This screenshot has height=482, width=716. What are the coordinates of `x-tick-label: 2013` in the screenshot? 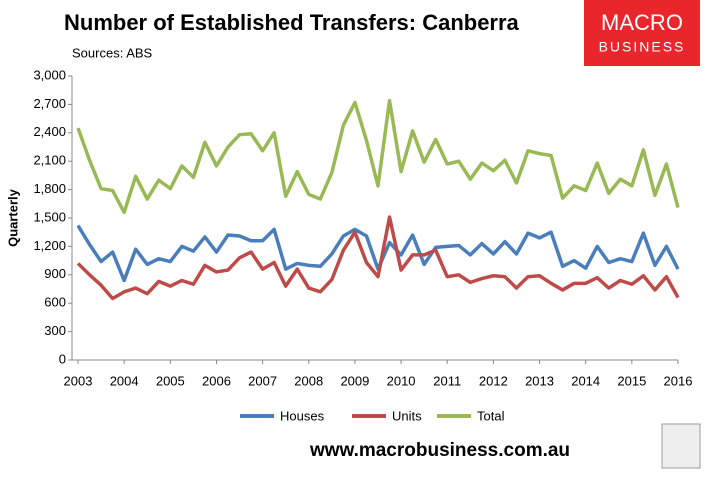 It's located at (539, 380).